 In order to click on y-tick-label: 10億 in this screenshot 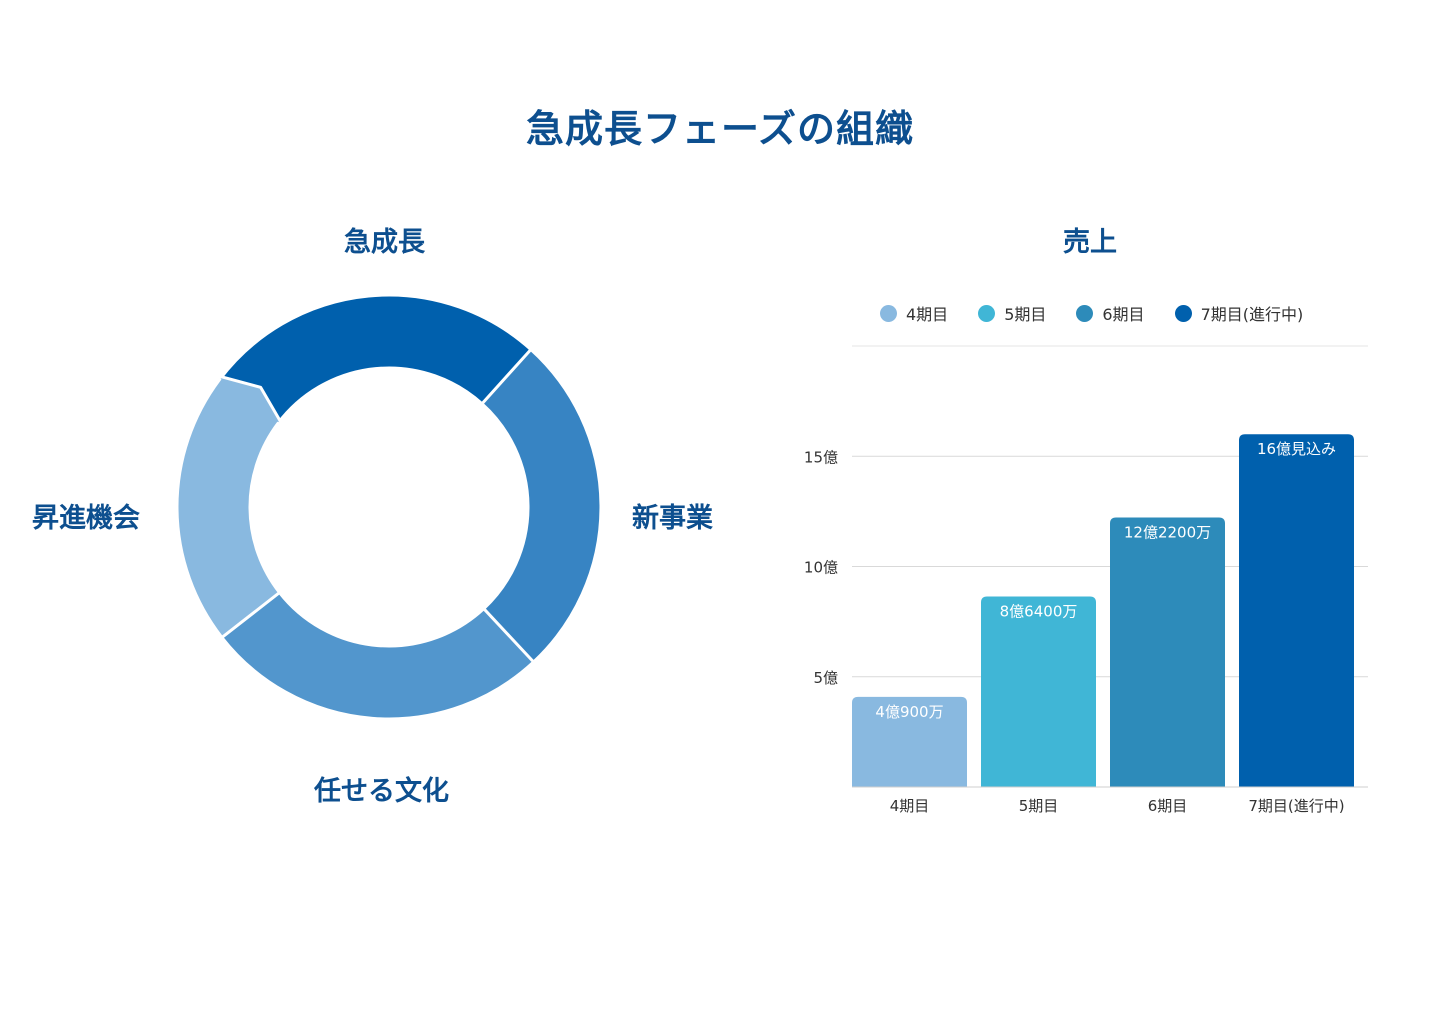, I will do `click(821, 568)`.